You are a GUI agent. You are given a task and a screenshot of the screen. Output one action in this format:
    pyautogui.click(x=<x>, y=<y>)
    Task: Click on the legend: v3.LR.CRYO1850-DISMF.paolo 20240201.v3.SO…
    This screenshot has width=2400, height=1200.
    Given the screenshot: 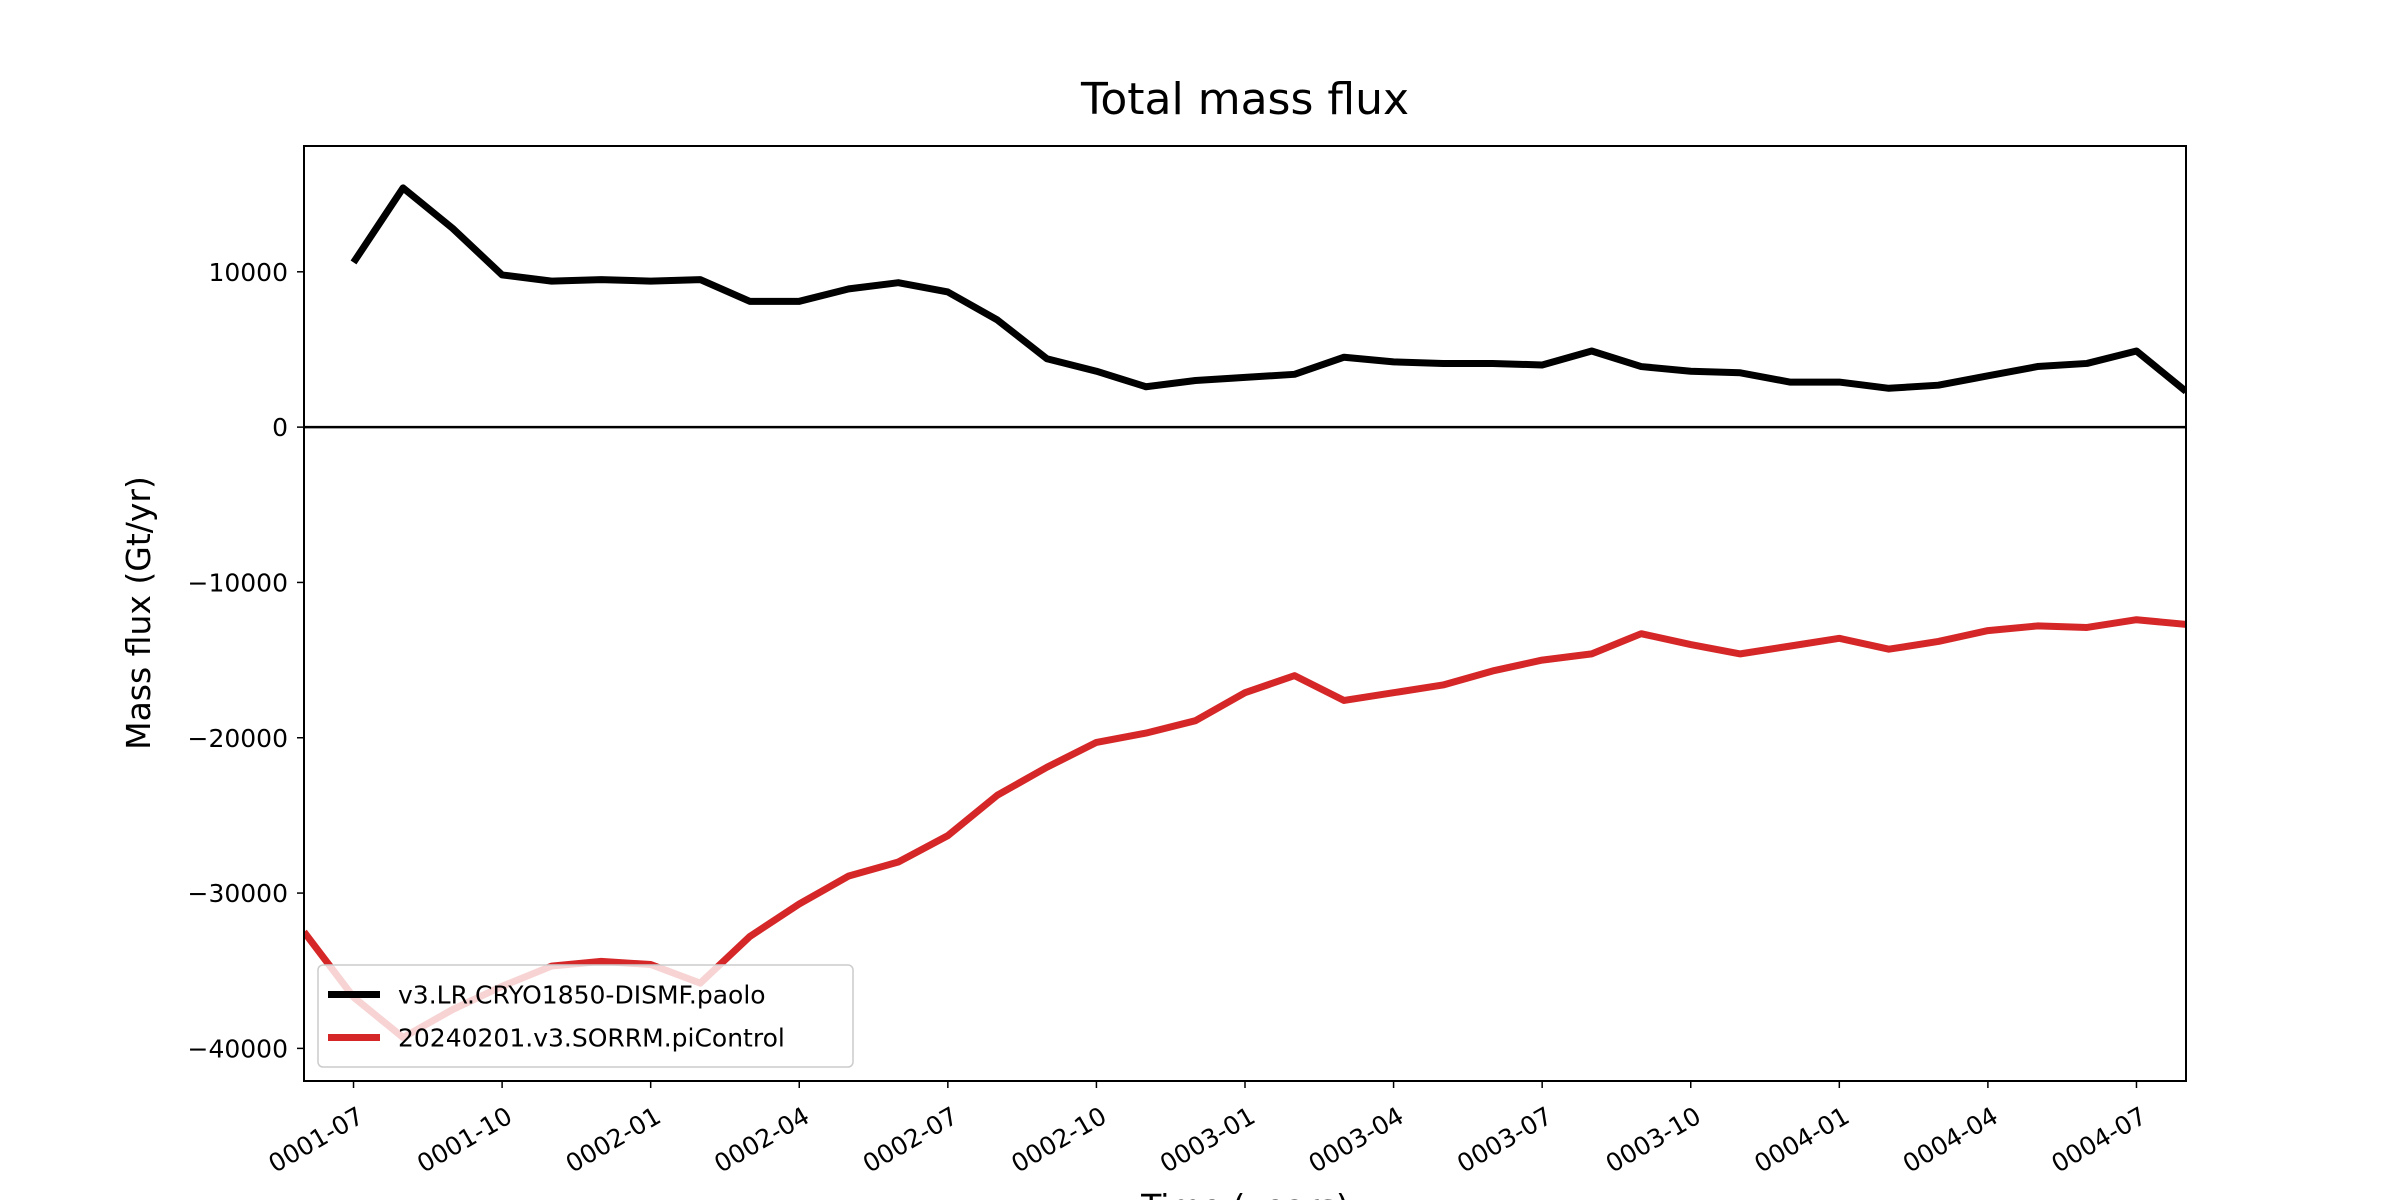 What is the action you would take?
    pyautogui.click(x=585, y=1016)
    